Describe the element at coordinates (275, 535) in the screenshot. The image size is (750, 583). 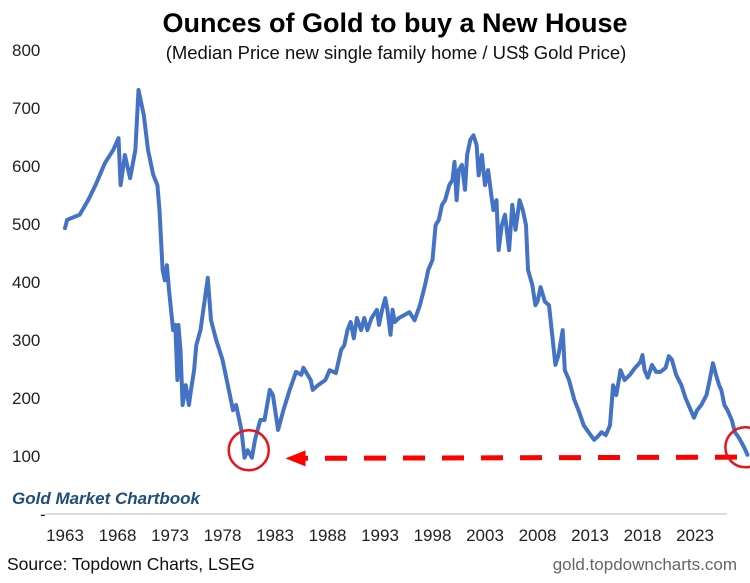
I see `x-tick-label: 1983` at that location.